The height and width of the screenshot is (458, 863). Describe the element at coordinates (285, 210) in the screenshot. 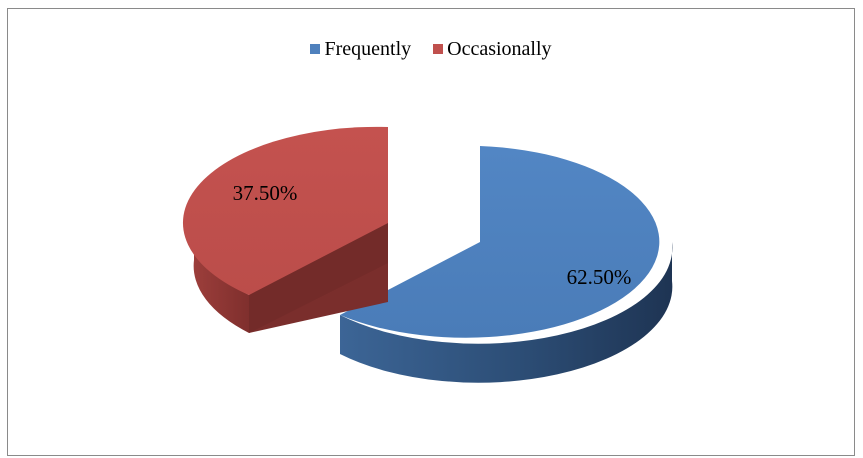

I see `slice-top-occasionally` at that location.